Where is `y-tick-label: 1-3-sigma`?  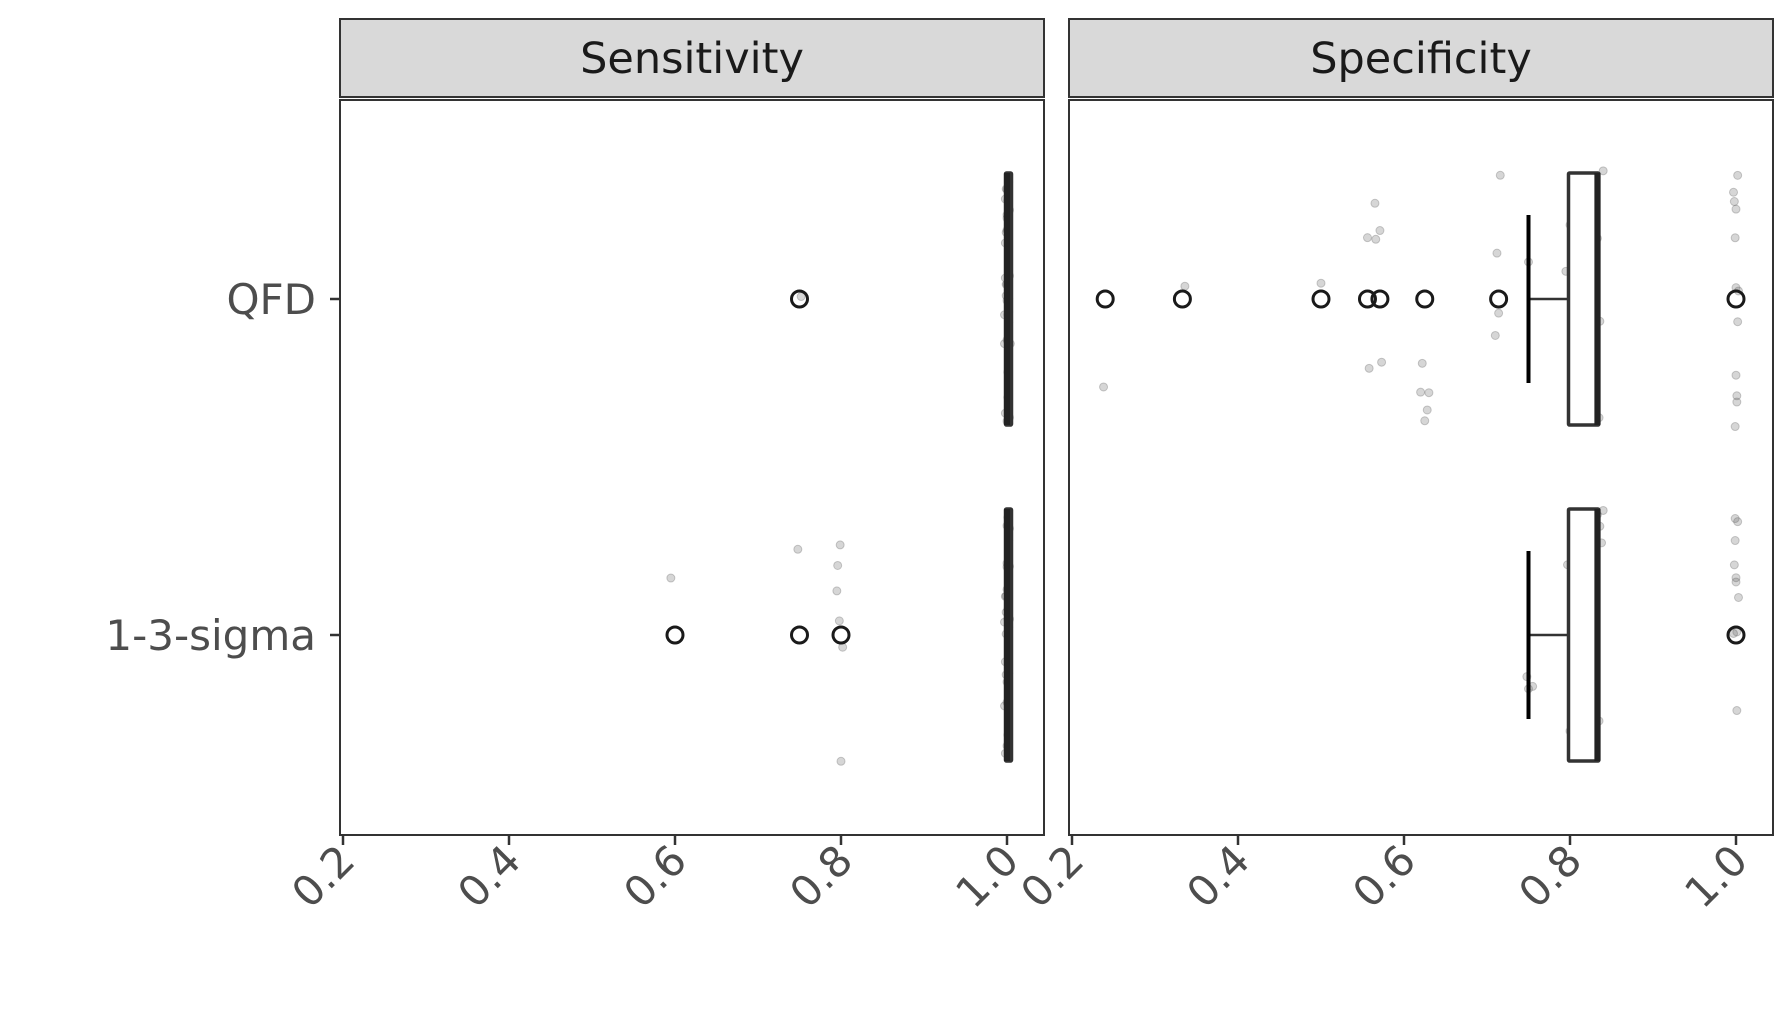 y-tick-label: 1-3-sigma is located at coordinates (210, 635).